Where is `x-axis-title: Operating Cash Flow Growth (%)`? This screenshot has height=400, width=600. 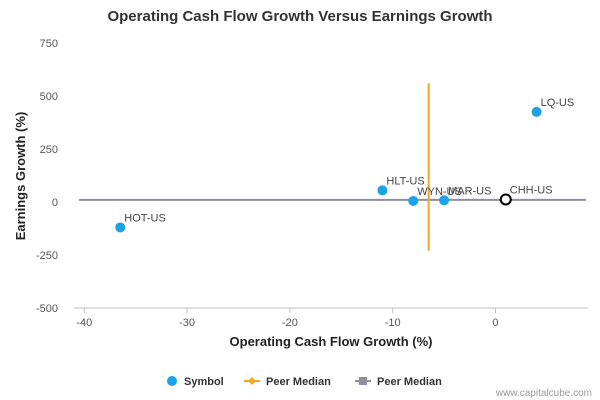 x-axis-title: Operating Cash Flow Growth (%) is located at coordinates (331, 341).